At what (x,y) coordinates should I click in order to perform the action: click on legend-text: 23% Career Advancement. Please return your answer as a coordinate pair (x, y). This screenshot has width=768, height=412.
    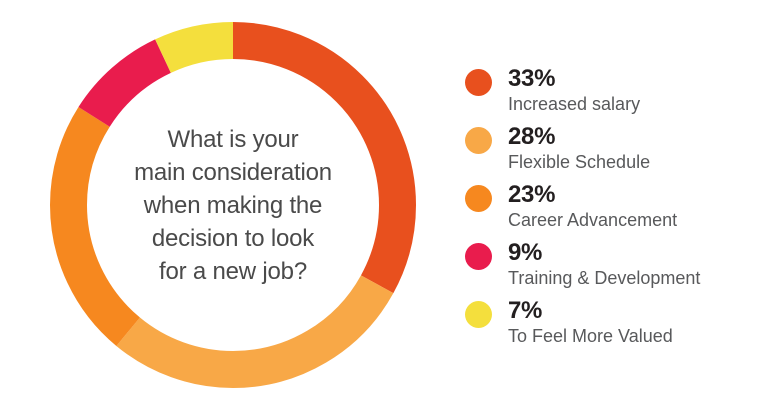
    Looking at the image, I should click on (592, 206).